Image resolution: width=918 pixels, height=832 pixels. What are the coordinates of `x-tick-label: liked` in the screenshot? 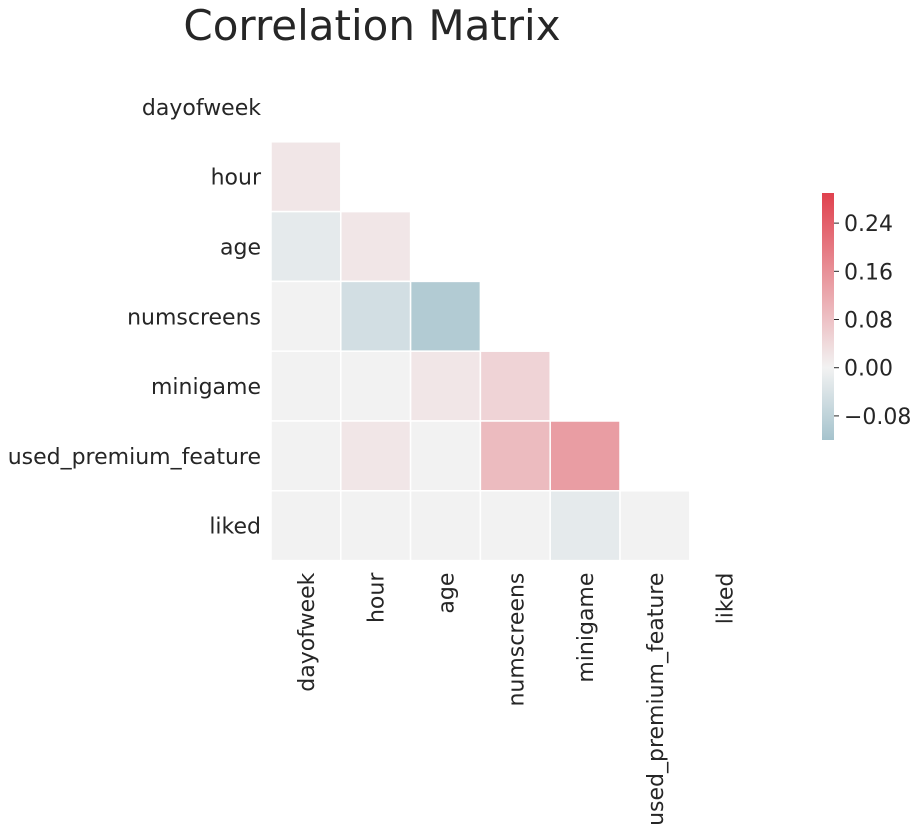 It's located at (726, 599).